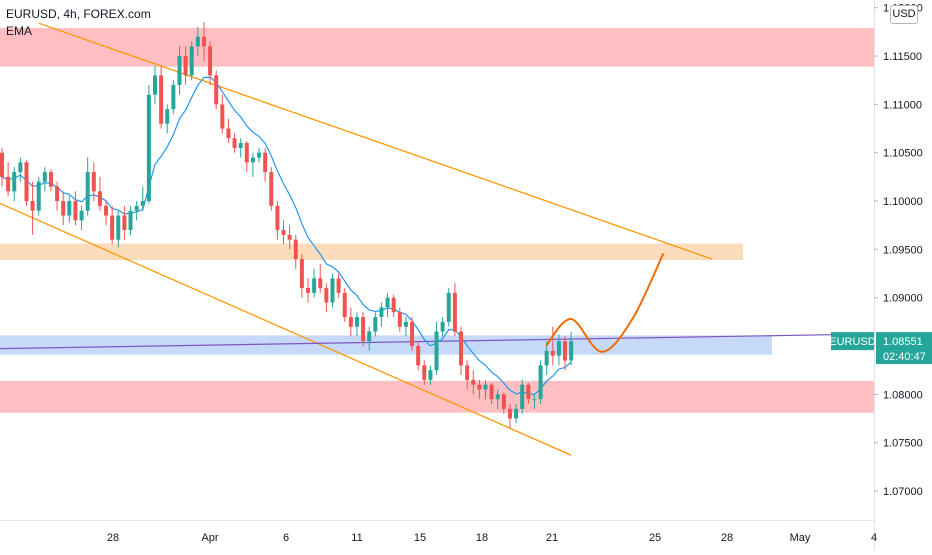  Describe the element at coordinates (800, 538) in the screenshot. I see `time-tick-label: May` at that location.